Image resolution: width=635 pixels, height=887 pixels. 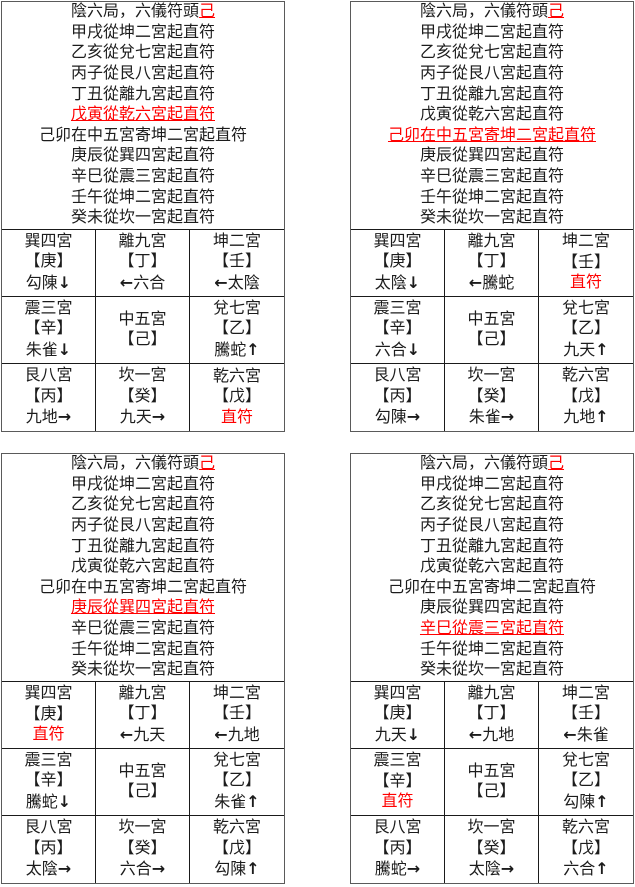 I want to click on stem-label: 【壬】, so click(x=236, y=262).